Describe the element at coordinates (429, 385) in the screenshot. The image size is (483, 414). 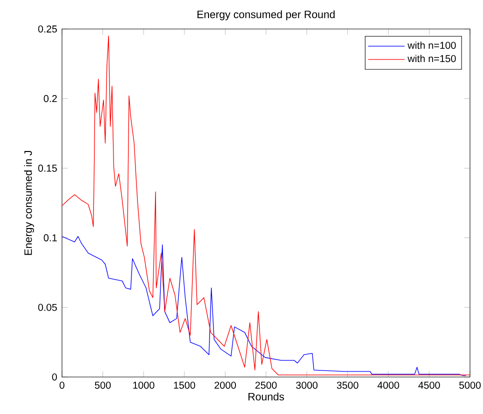
I see `x-tick-label: 4500` at that location.